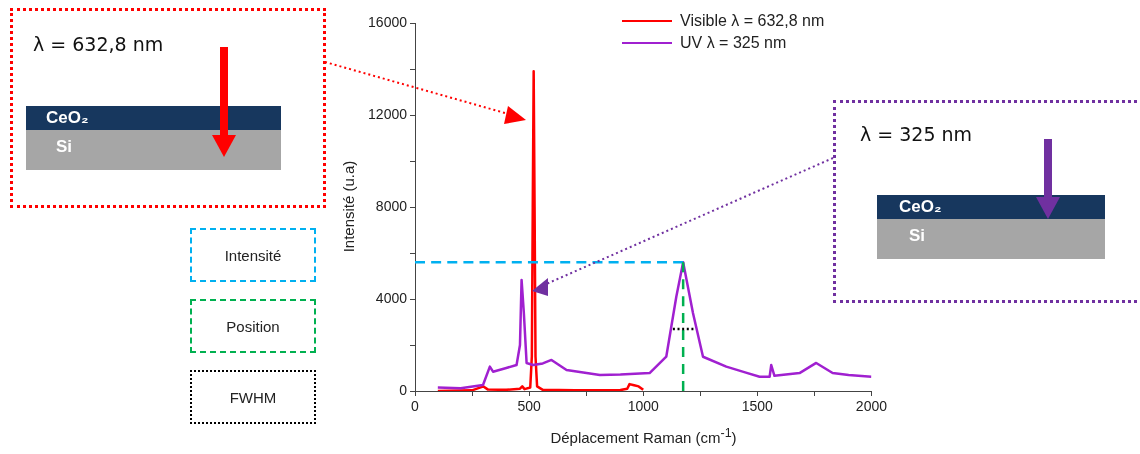  Describe the element at coordinates (388, 21) in the screenshot. I see `y-tick-label: 16000` at that location.